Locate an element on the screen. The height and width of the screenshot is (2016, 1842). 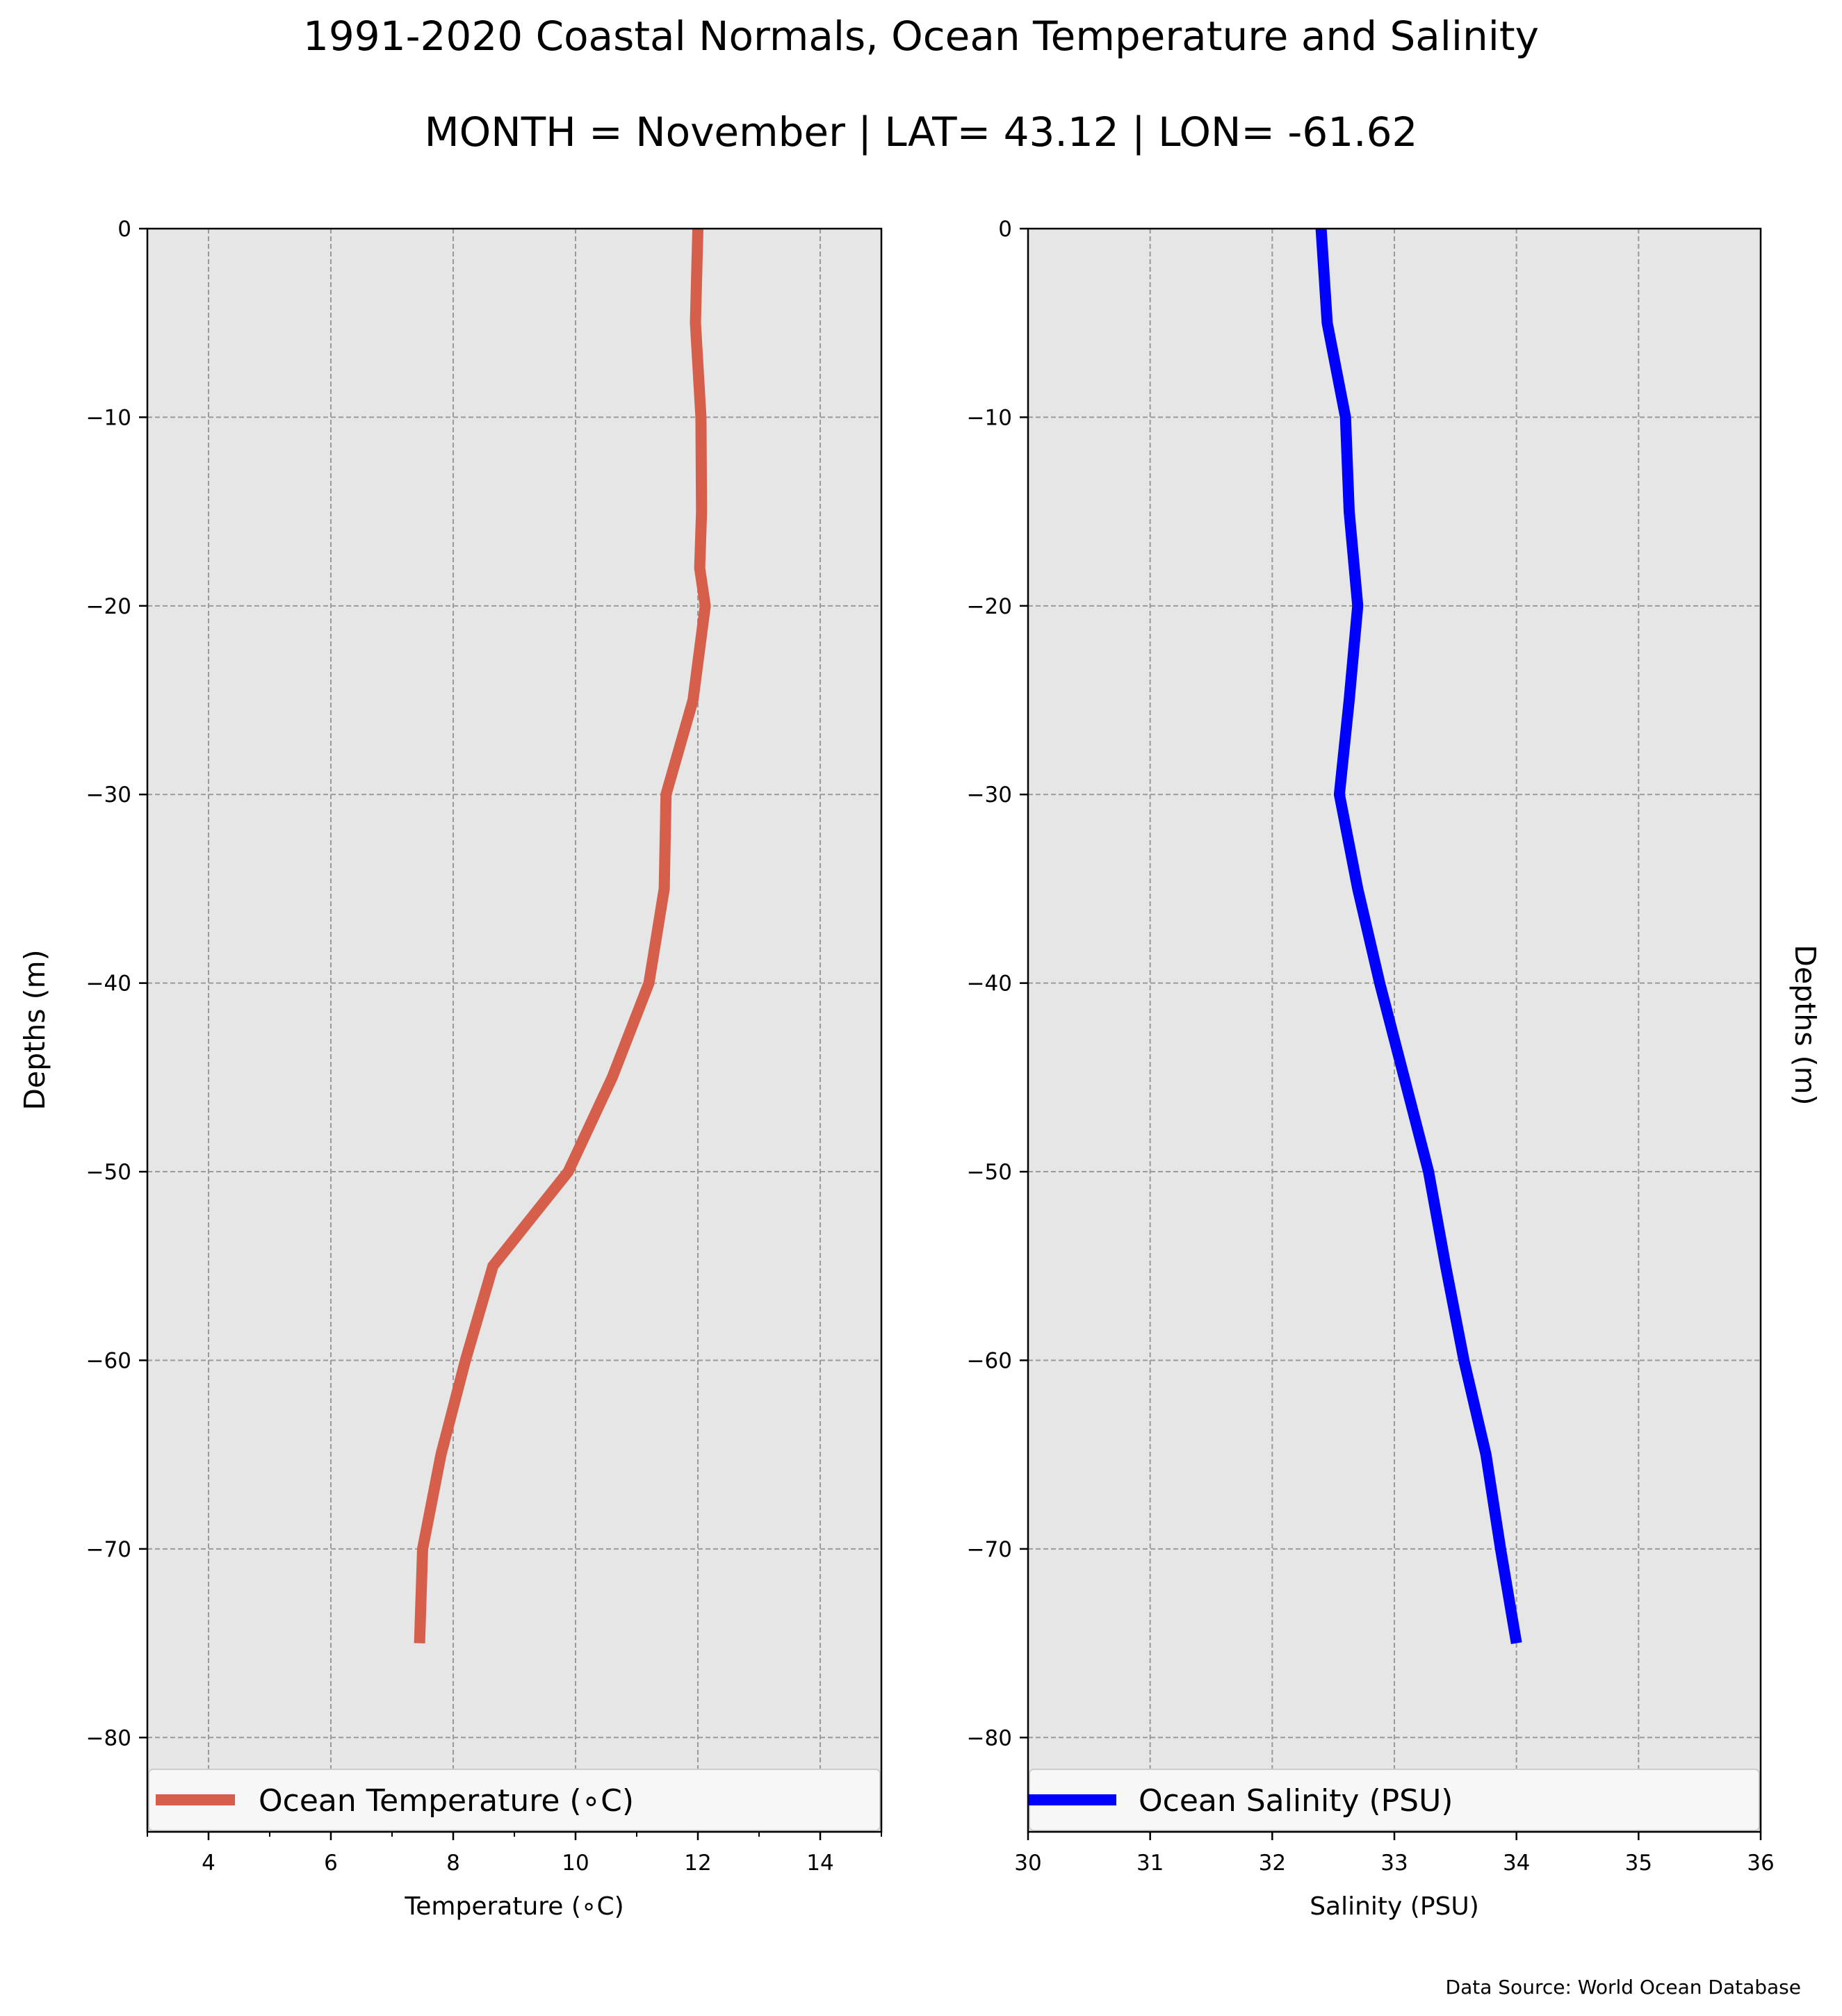
x-tick-label: 31 is located at coordinates (1150, 1864).